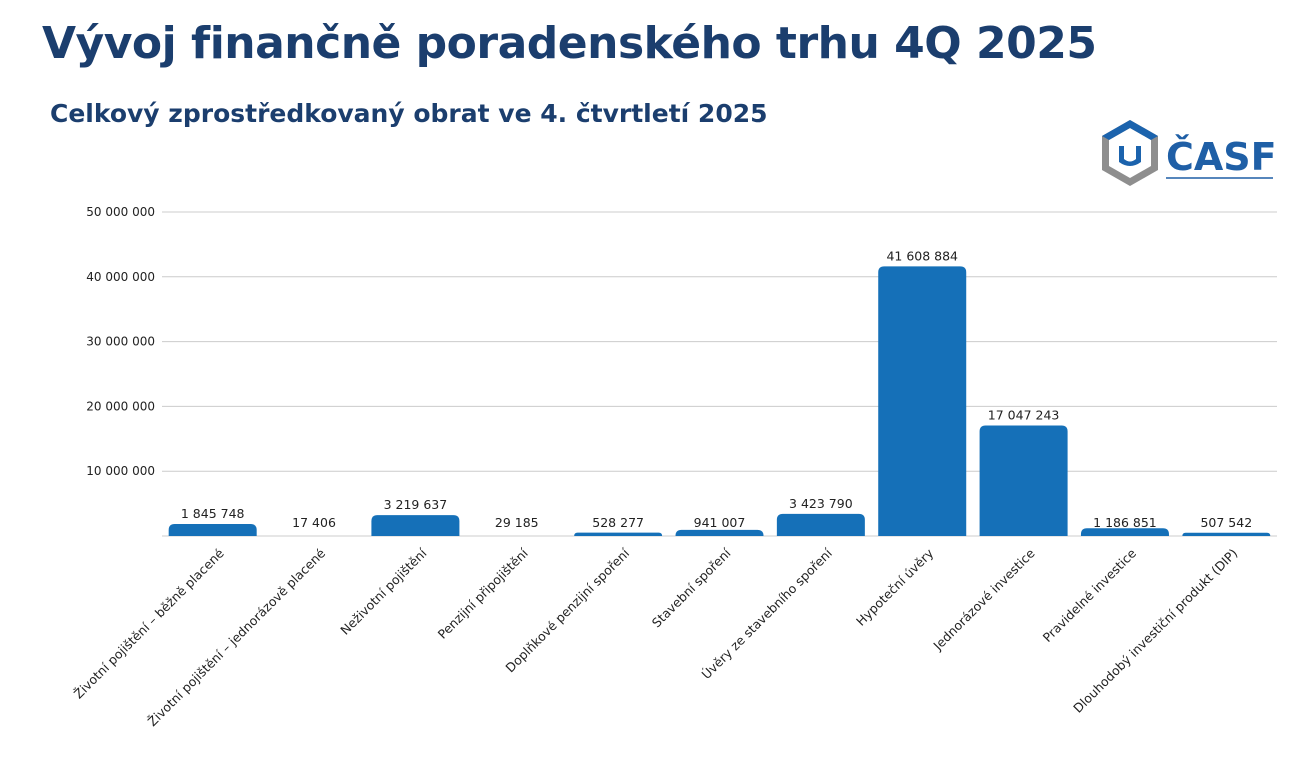 Image resolution: width=1293 pixels, height=757 pixels. What do you see at coordinates (895, 587) in the screenshot?
I see `x-tick-label: Hypoteční úvěry` at bounding box center [895, 587].